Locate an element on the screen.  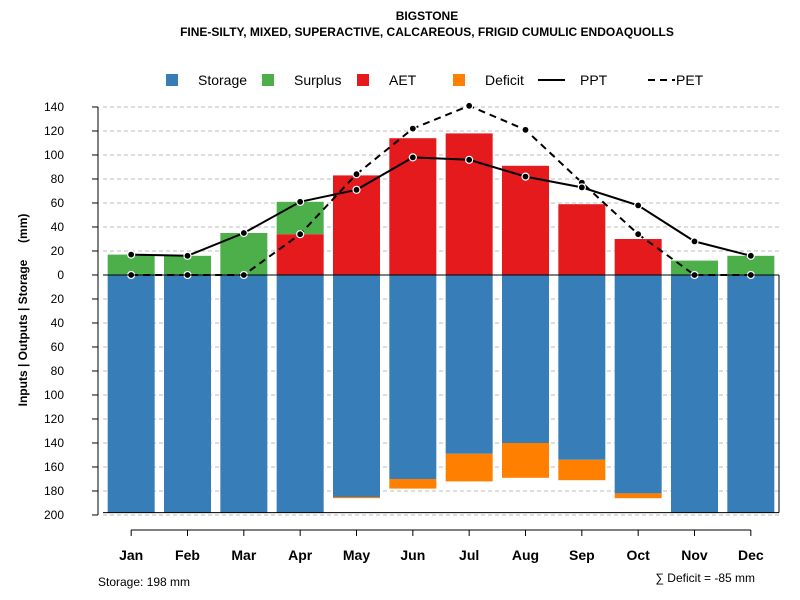
x-tick-label: Jun is located at coordinates (412, 555).